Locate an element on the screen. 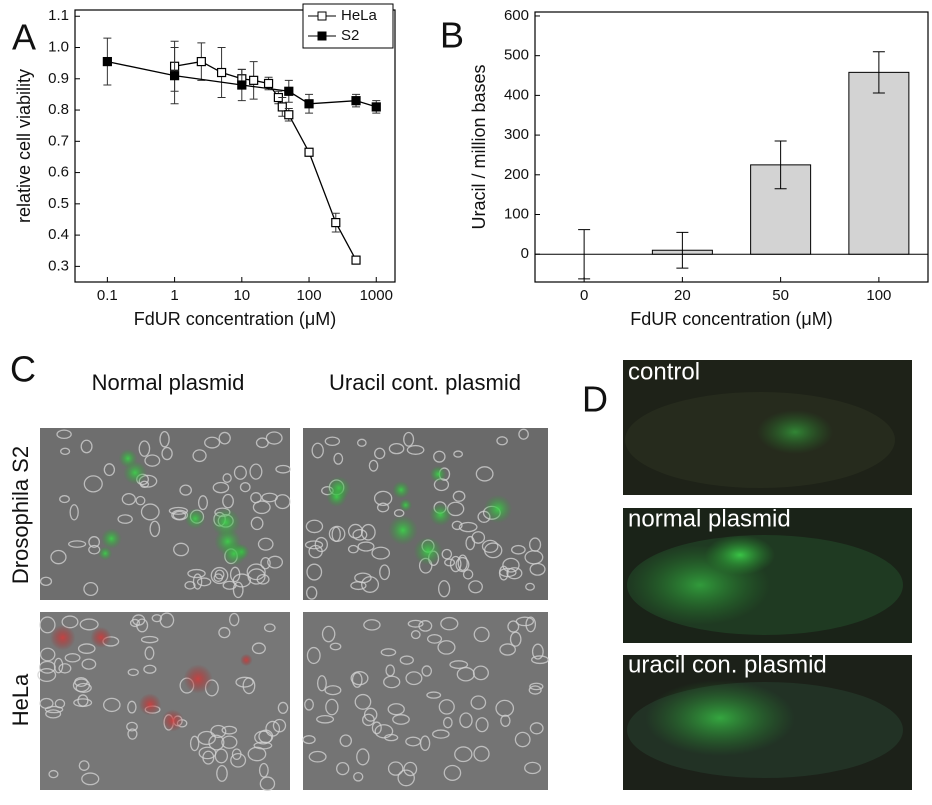  y-tick-label: 100 is located at coordinates (516, 213).